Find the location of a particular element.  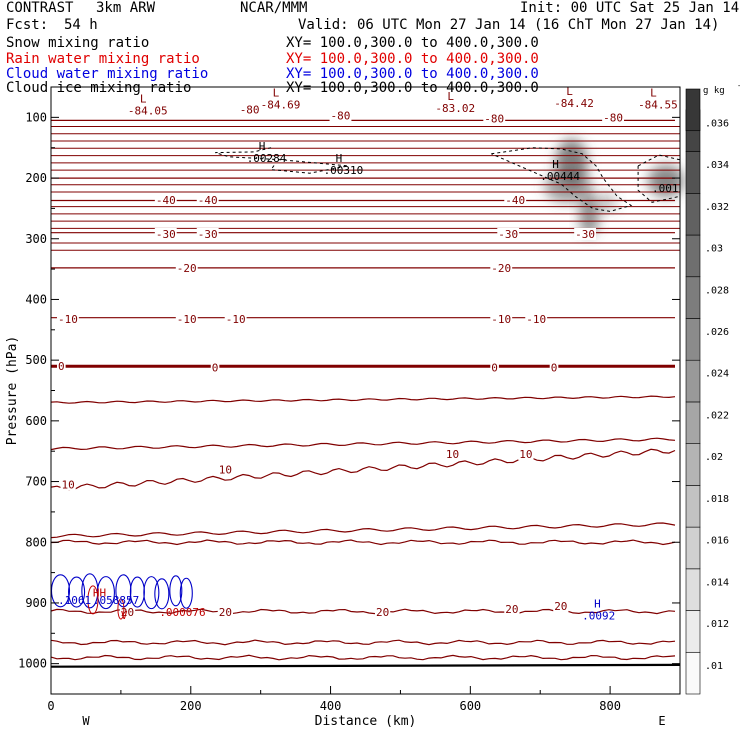

colorbar-label: .012 is located at coordinates (717, 624).